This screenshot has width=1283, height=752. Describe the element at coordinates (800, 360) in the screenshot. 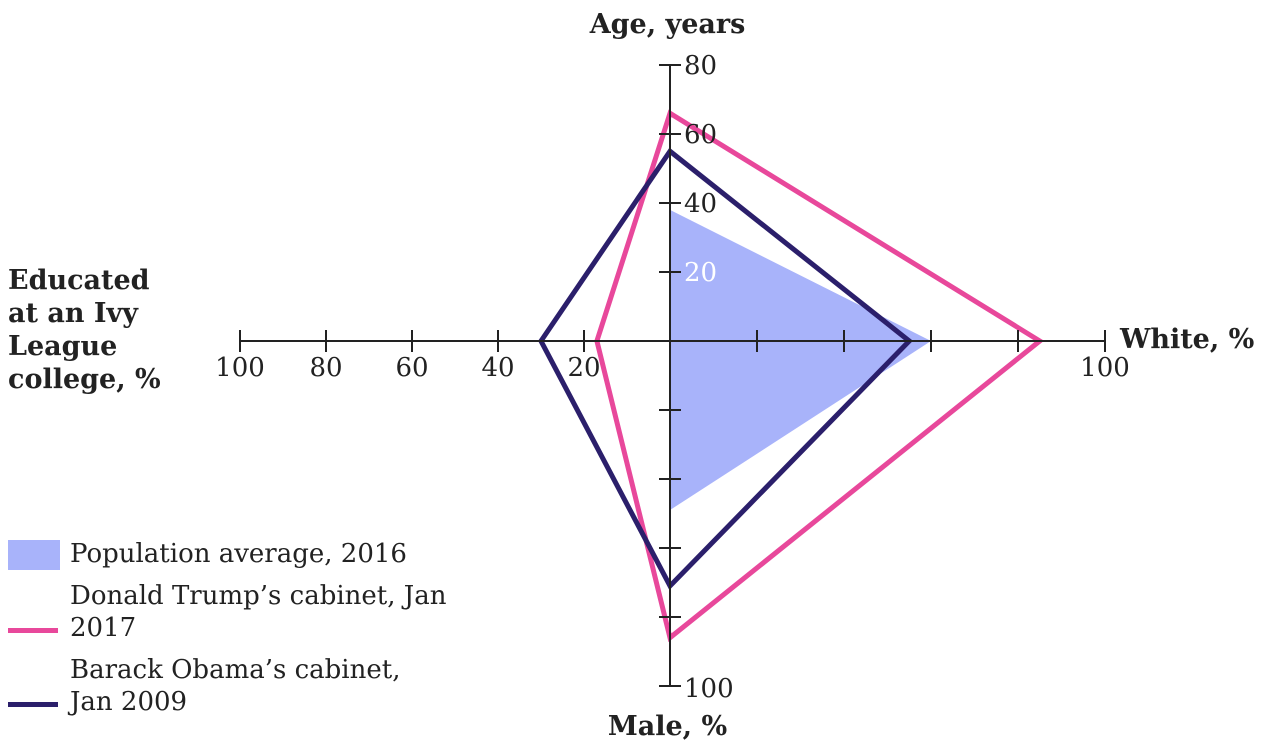

I see `area` at that location.